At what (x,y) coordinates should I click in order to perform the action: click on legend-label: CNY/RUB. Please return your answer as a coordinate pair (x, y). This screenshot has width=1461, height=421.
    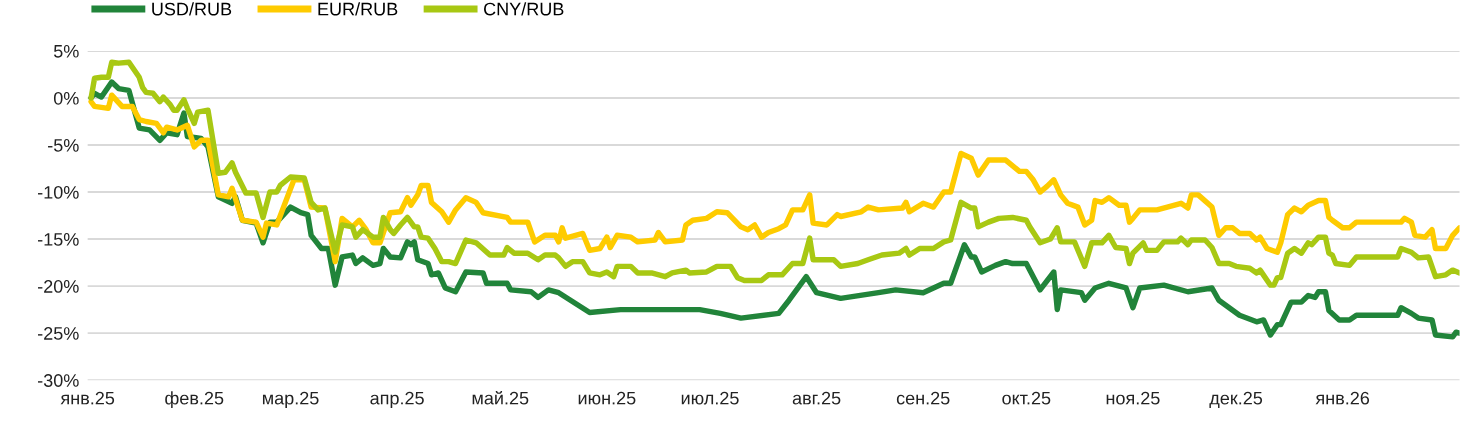
    Looking at the image, I should click on (524, 9).